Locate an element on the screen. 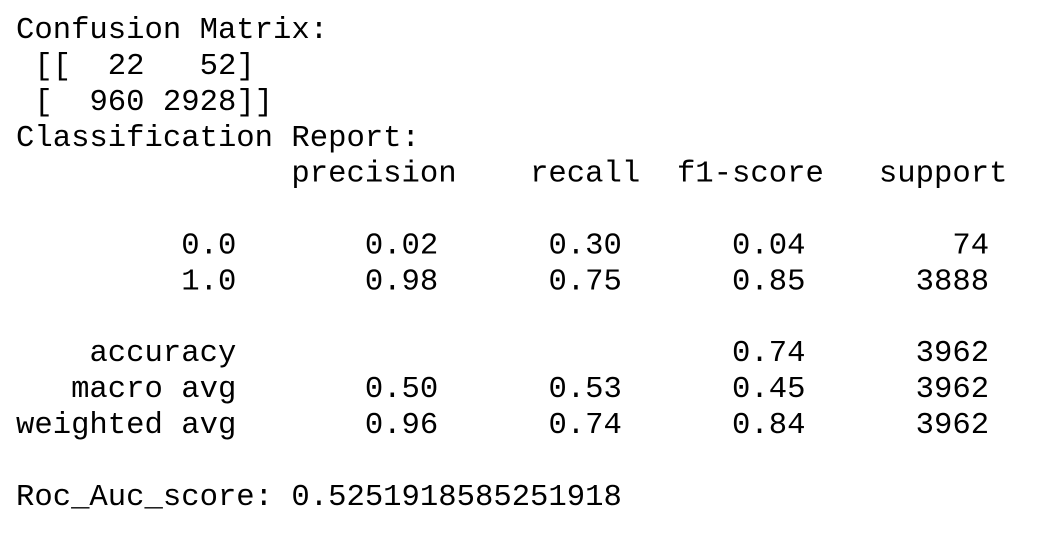 This screenshot has height=560, width=1052. matrix-cell: 2928 is located at coordinates (199, 103).